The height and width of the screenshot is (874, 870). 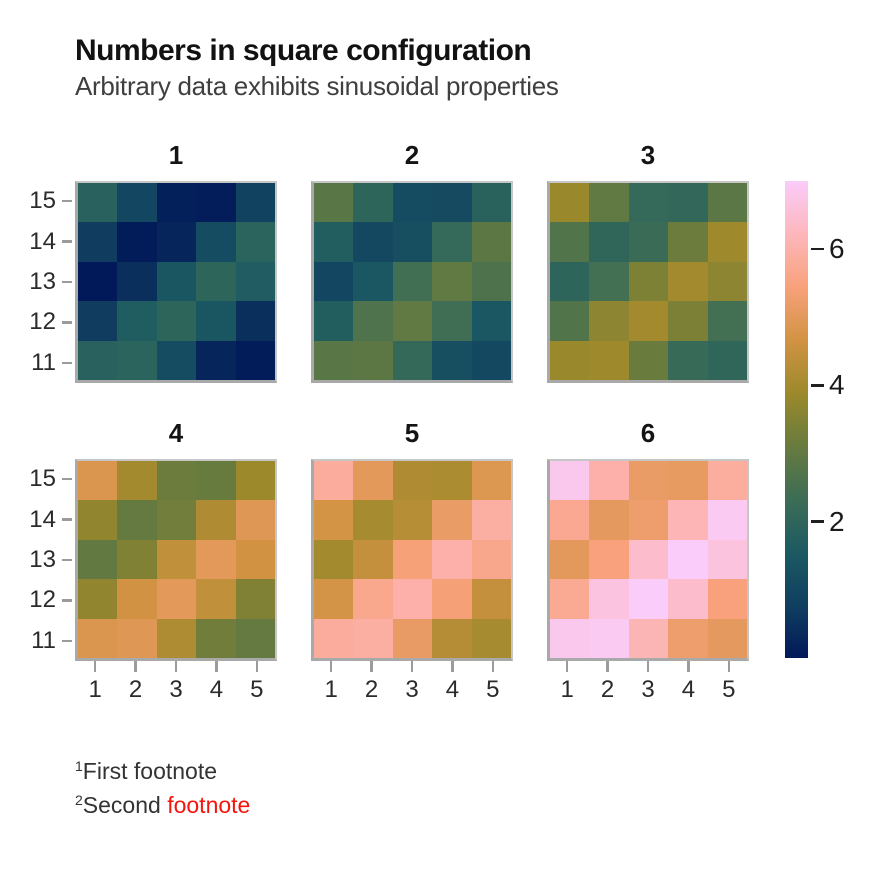 What do you see at coordinates (412, 433) in the screenshot?
I see `facet-title-5: 5` at bounding box center [412, 433].